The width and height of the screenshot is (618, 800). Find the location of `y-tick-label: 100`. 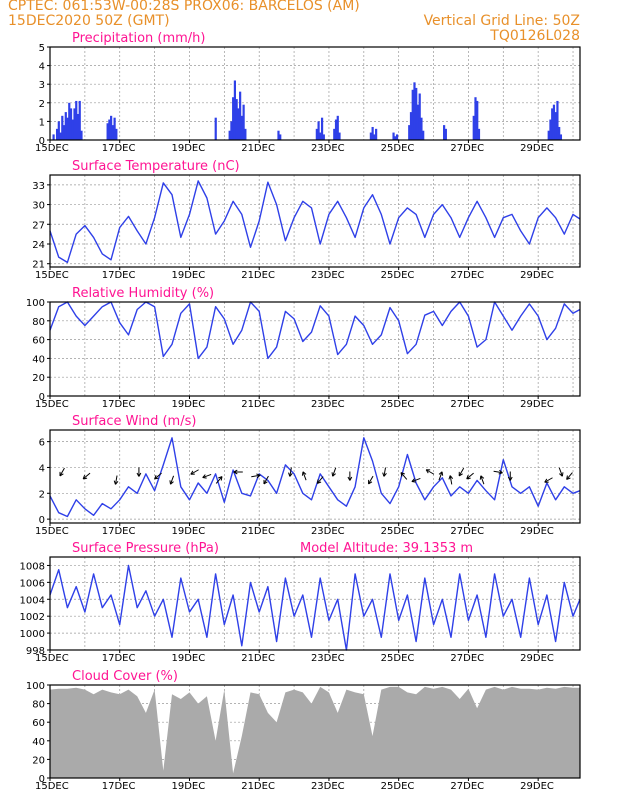

y-tick-label: 100 is located at coordinates (35, 303).